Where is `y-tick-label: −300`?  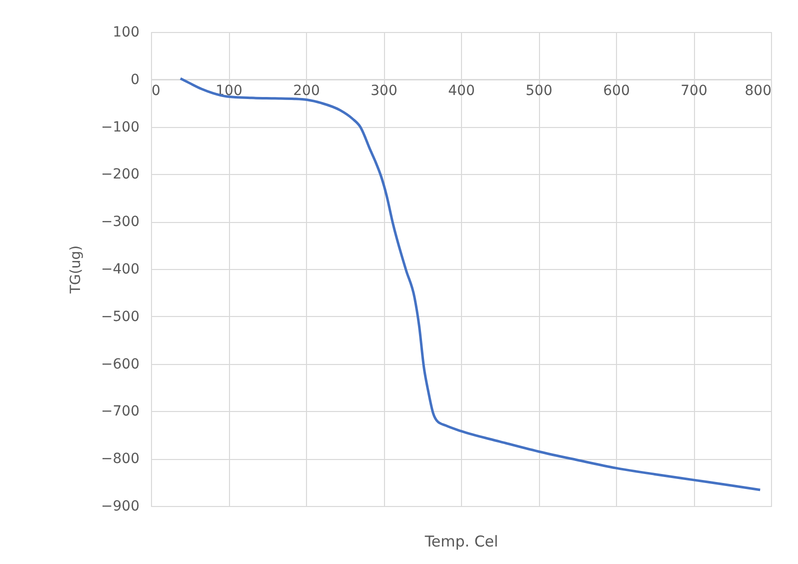
y-tick-label: −300 is located at coordinates (120, 222).